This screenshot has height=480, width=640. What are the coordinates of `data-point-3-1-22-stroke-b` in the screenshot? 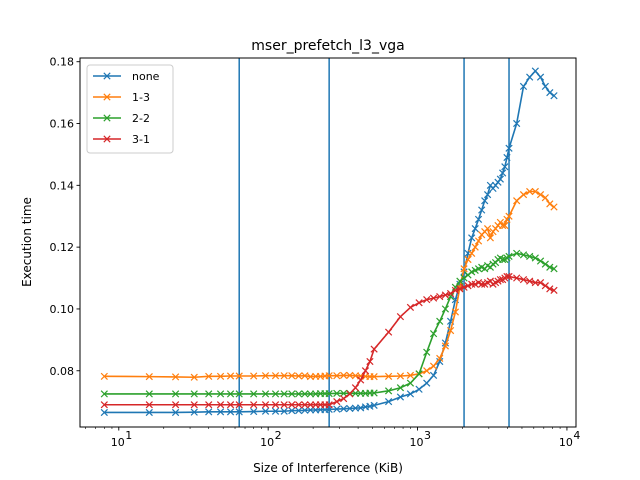 It's located at (350, 394).